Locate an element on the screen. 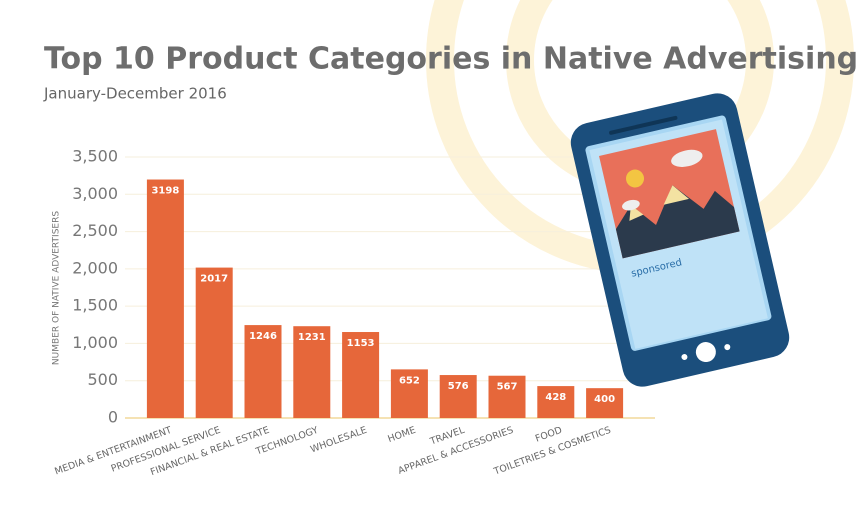  y-tick-label: 3,000 is located at coordinates (95, 193).